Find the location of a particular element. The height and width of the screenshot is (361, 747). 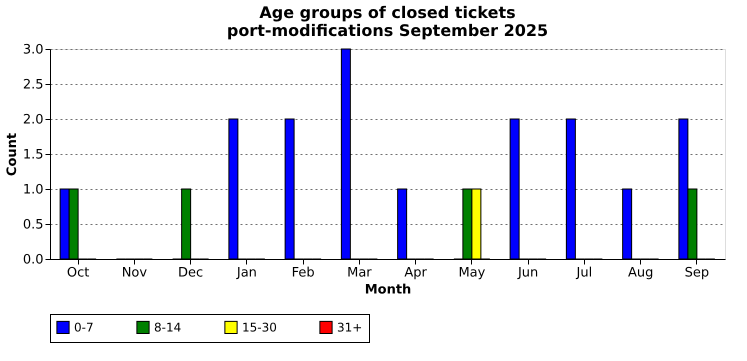

x-tick-label: Sep is located at coordinates (697, 273).